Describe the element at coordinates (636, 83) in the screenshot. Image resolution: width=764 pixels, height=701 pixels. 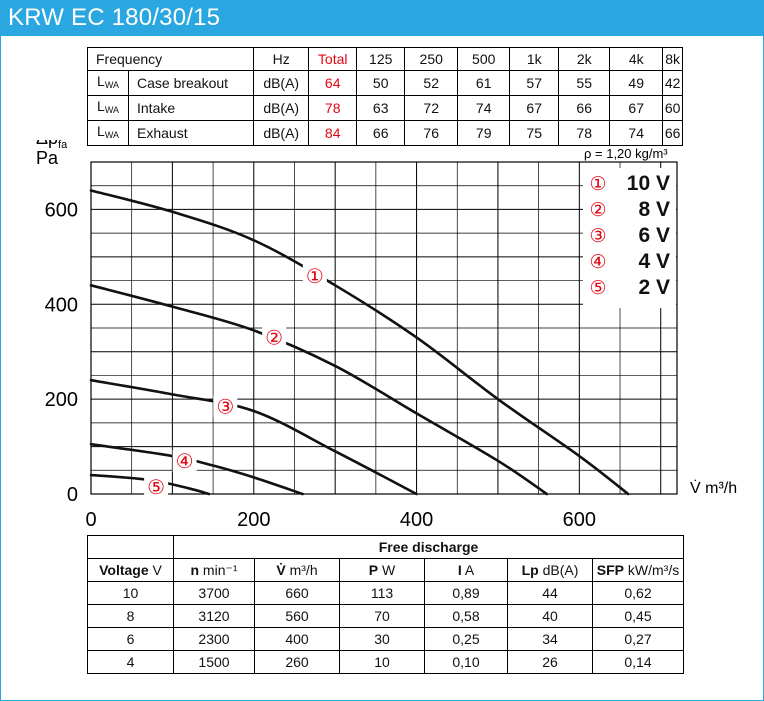
I see `sound-cell: 49` at that location.